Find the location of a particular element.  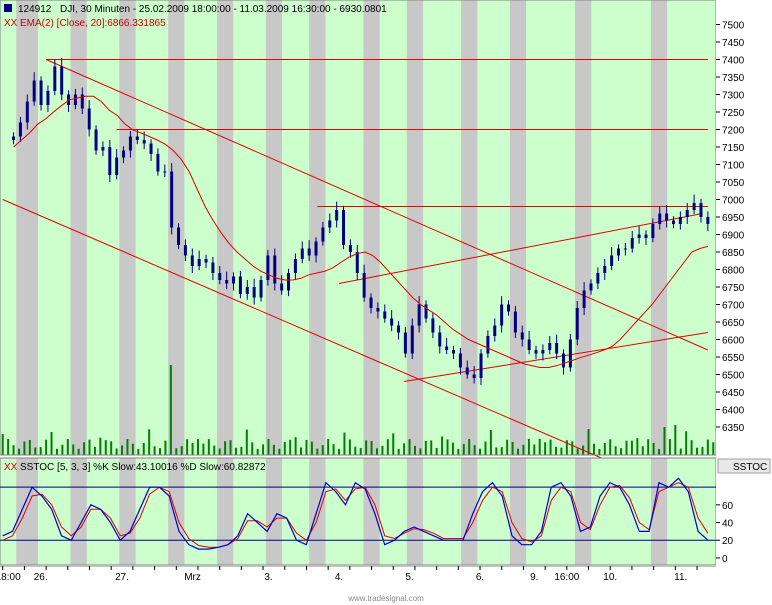

price-tick-label: 7300 is located at coordinates (733, 96).